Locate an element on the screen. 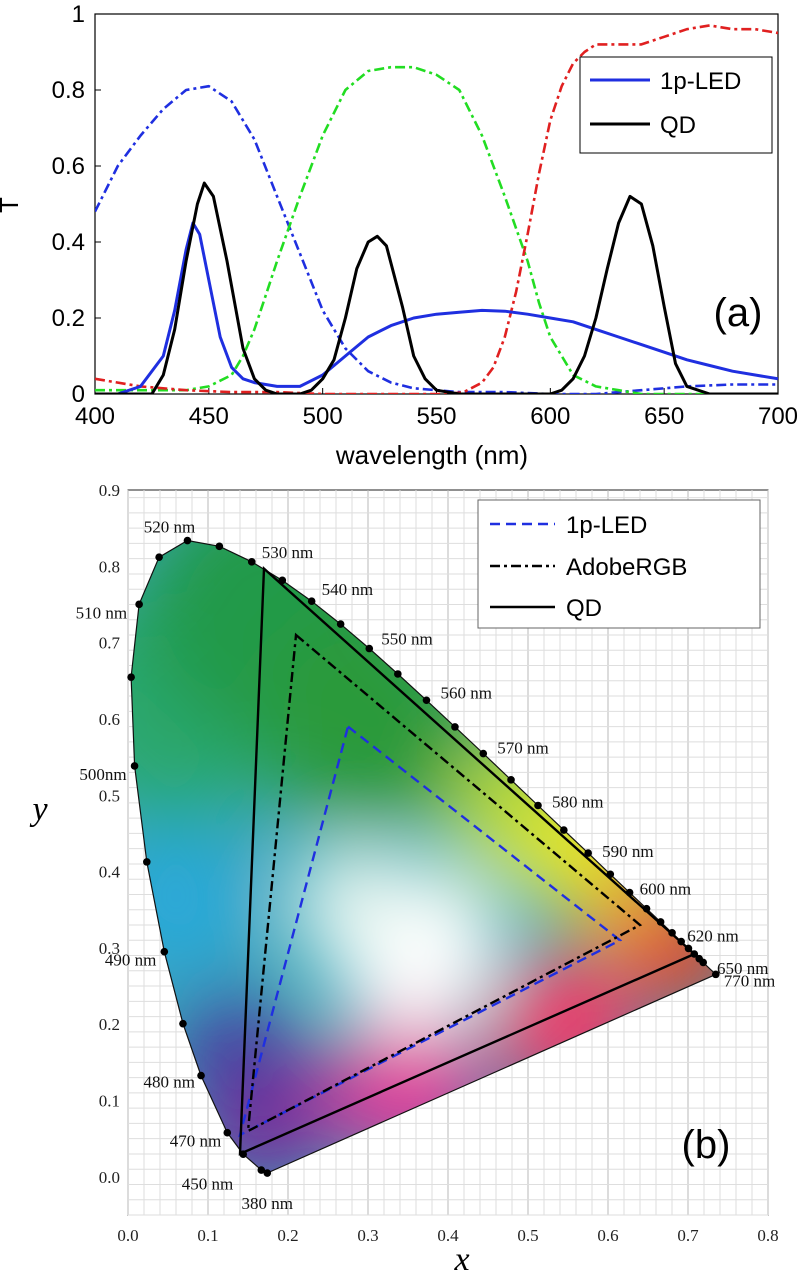 The height and width of the screenshot is (1283, 805). panel-b-y-axis-label: y is located at coordinates (38, 809).